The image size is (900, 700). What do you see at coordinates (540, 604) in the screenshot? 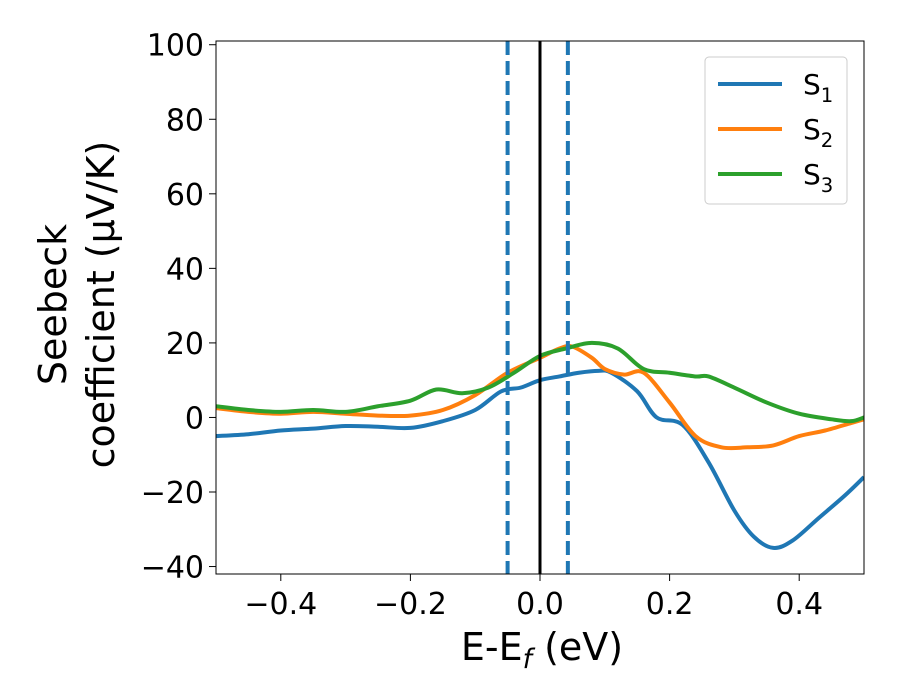
I see `x-tick-label: 0.0` at bounding box center [540, 604].